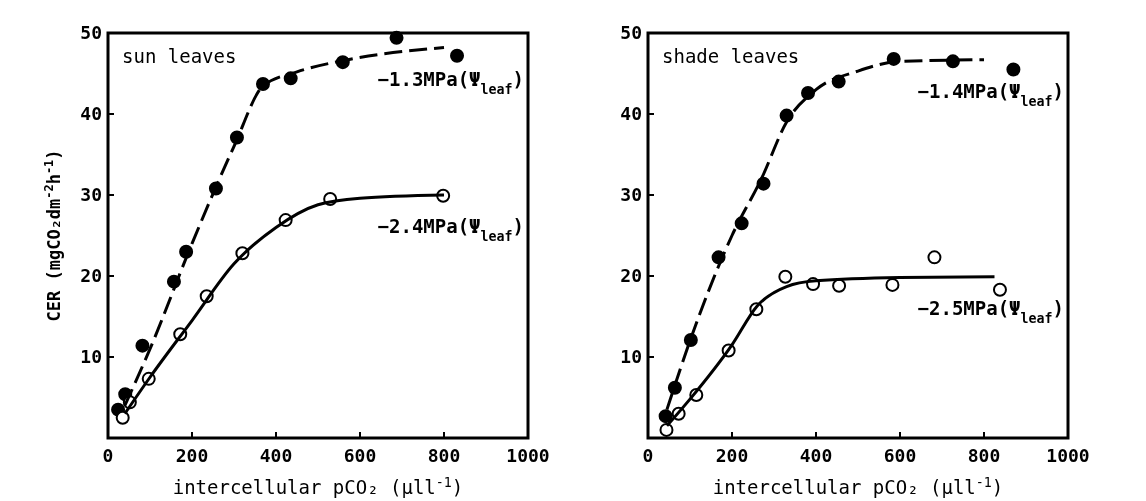  I want to click on series-label: −2.4MPa(Ψ$_{leaf}$), so click(450, 229).